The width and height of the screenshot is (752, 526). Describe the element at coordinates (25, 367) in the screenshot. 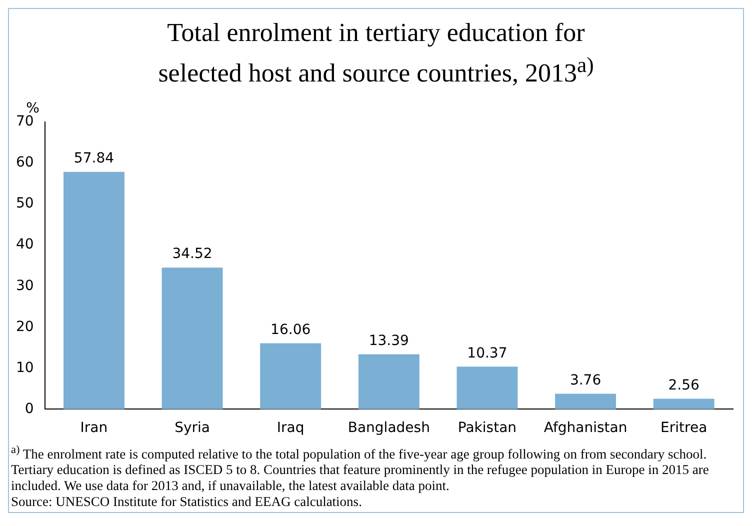

I see `y-tick-label: 10` at that location.